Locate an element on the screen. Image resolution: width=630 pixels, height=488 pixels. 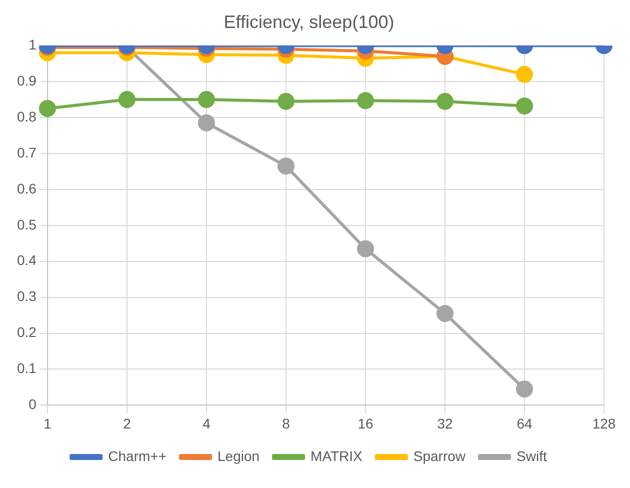
x-tick-label: 4 is located at coordinates (206, 423).